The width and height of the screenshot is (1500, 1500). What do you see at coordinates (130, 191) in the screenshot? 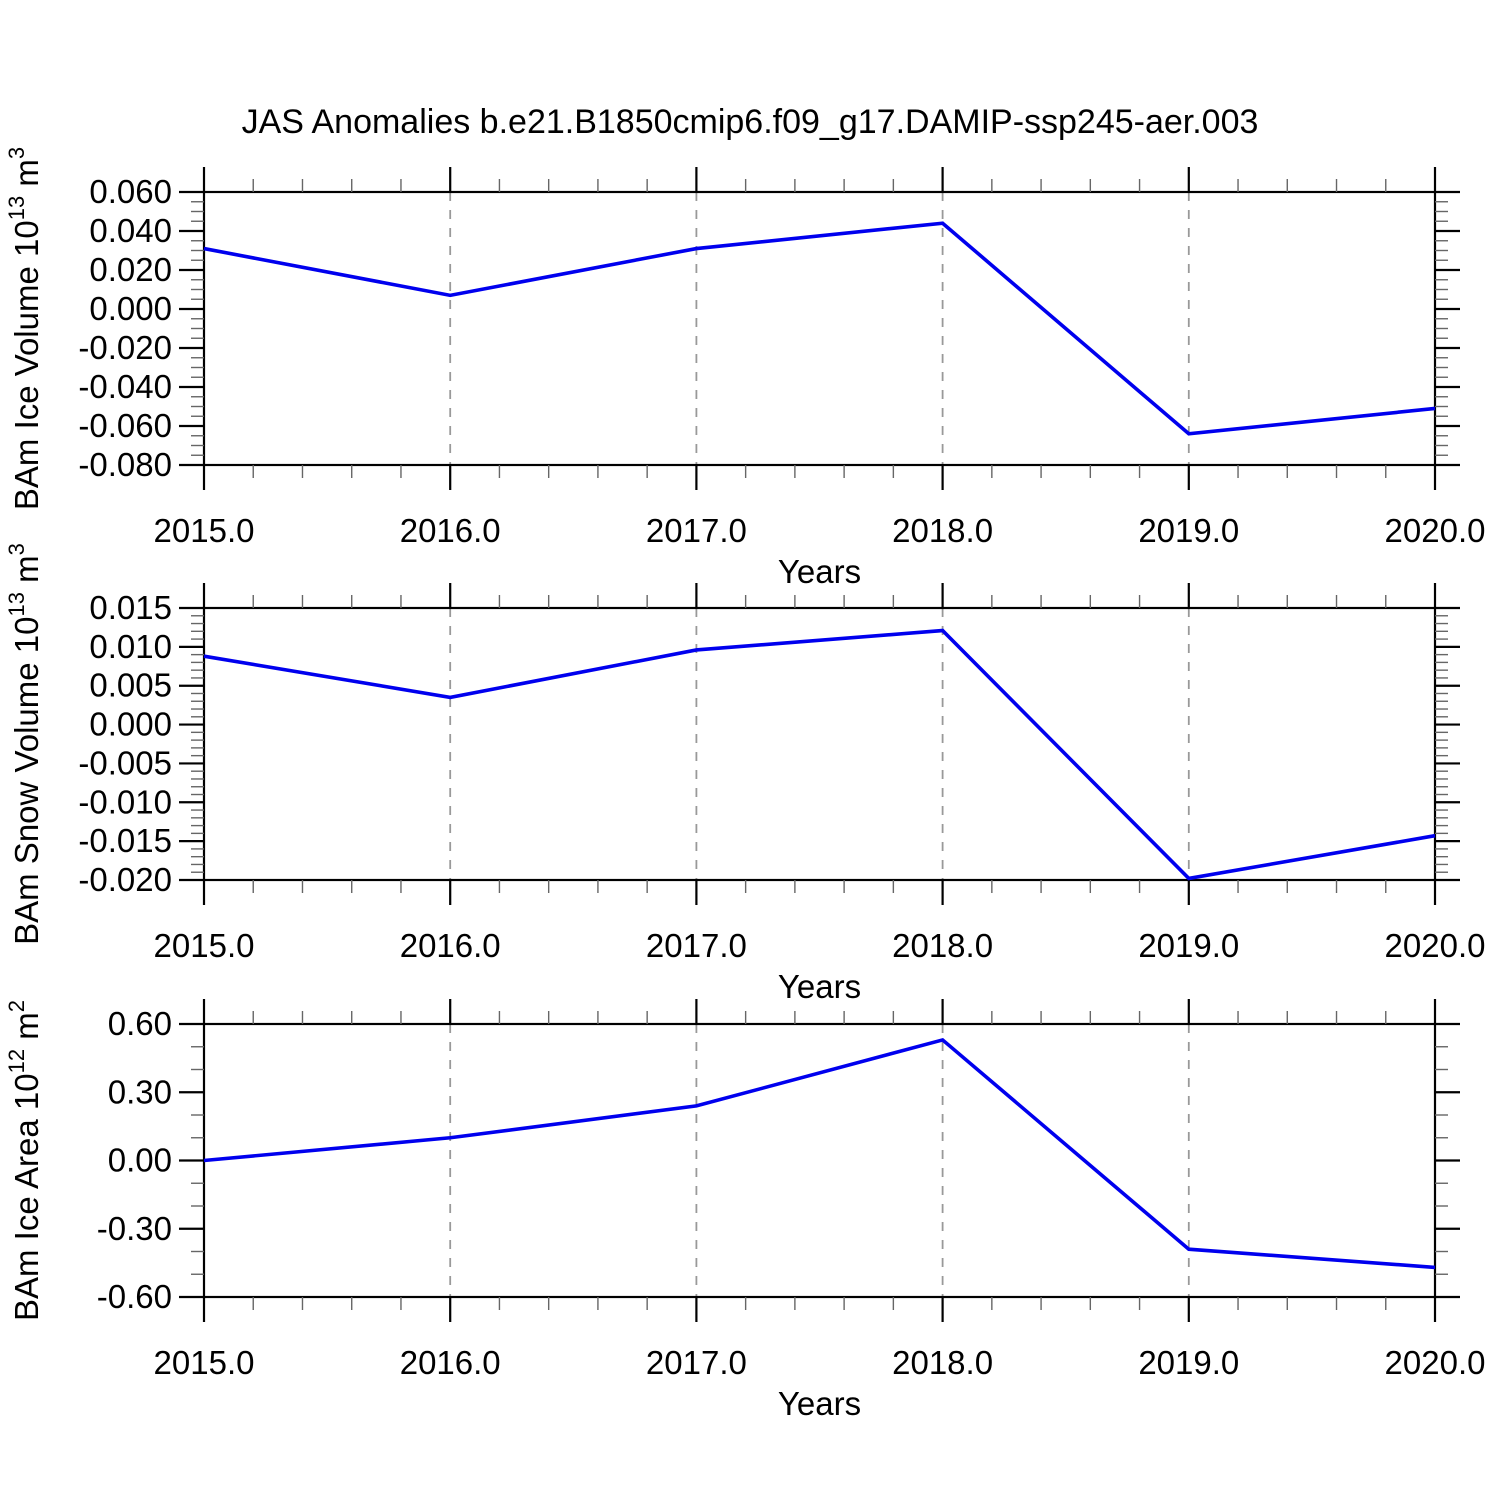
I see `y-tick-label: 0.060` at bounding box center [130, 191].